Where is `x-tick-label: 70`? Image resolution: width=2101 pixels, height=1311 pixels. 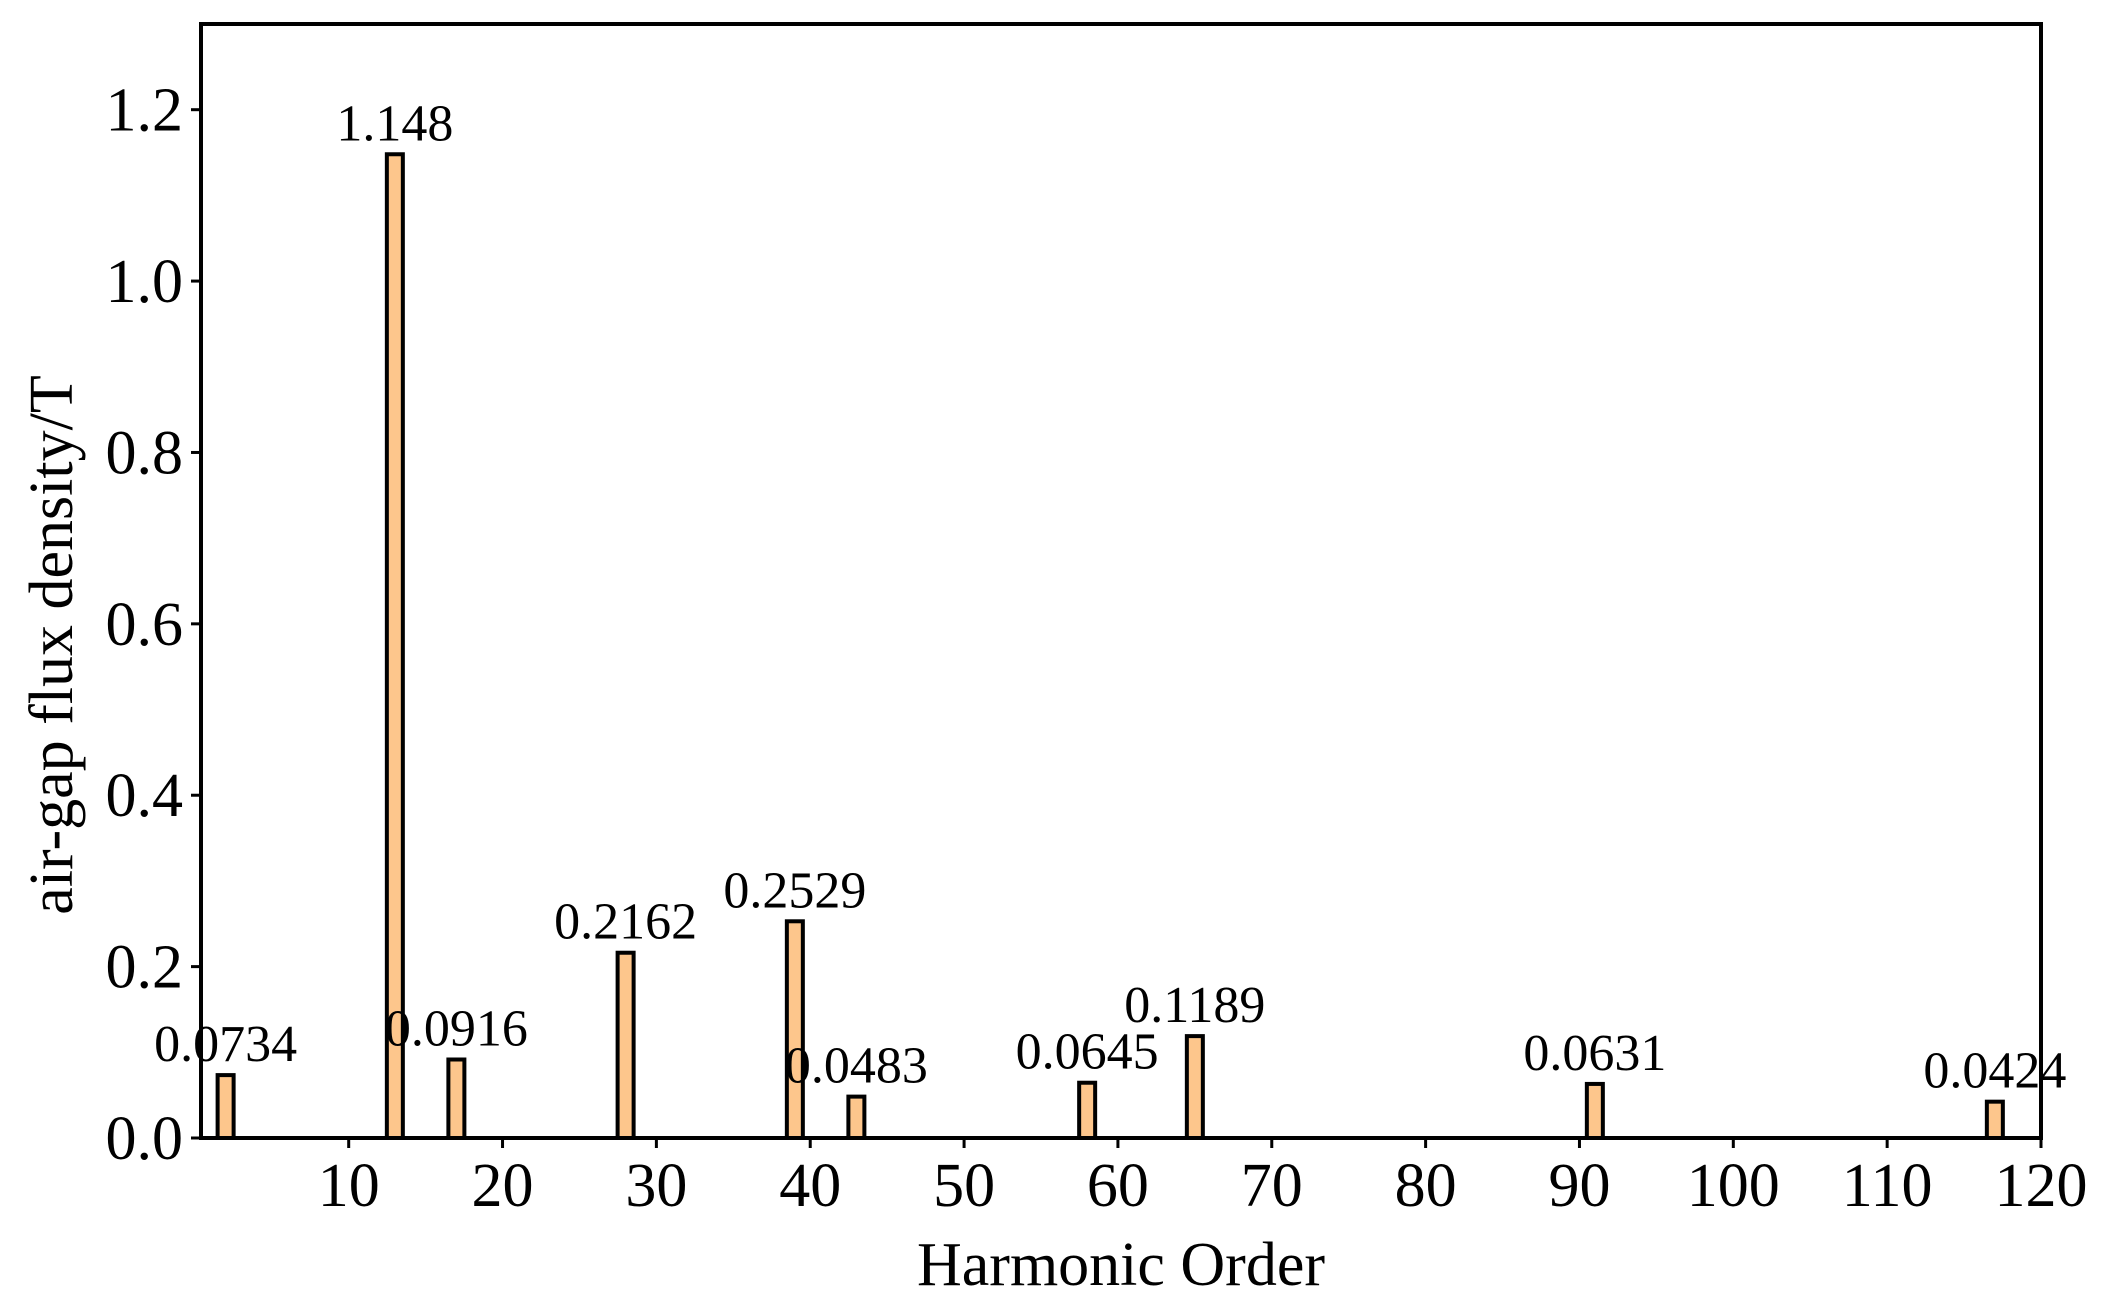 x-tick-label: 70 is located at coordinates (1272, 1186).